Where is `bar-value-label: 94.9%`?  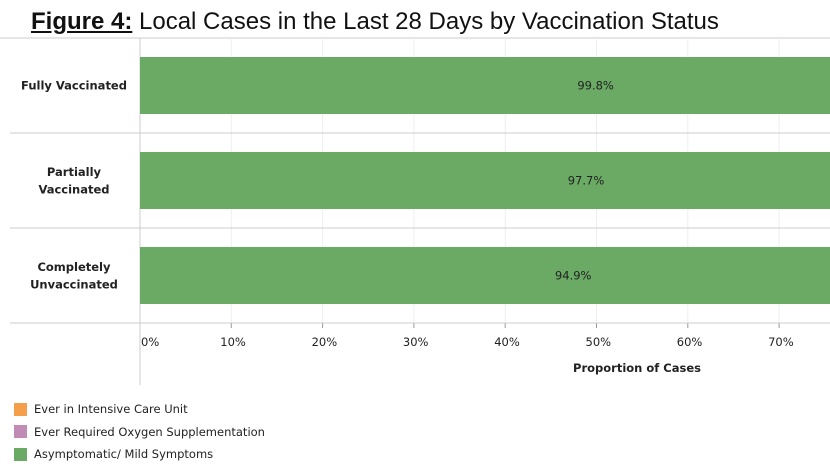
bar-value-label: 94.9% is located at coordinates (573, 276).